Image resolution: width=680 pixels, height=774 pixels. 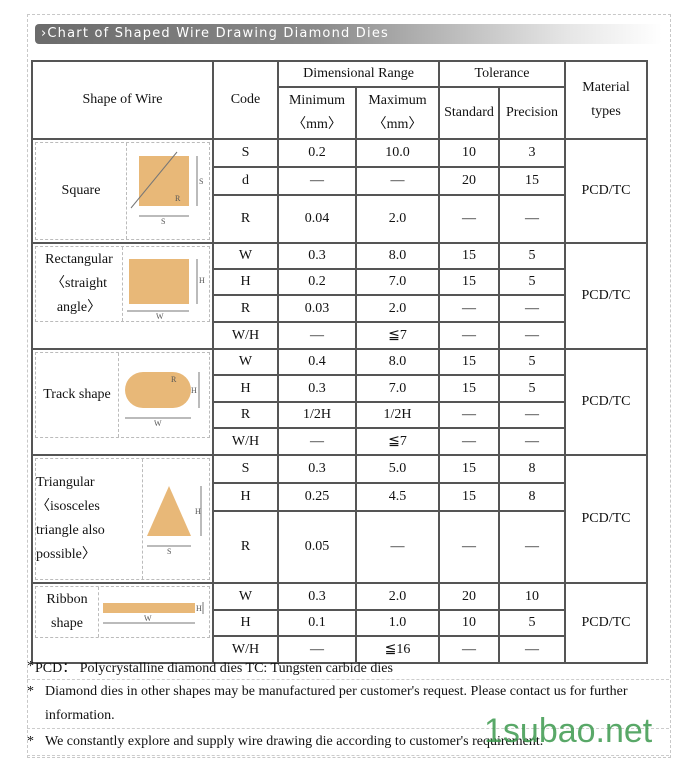 What do you see at coordinates (397, 415) in the screenshot?
I see `maximum-cell: 1/2H` at bounding box center [397, 415].